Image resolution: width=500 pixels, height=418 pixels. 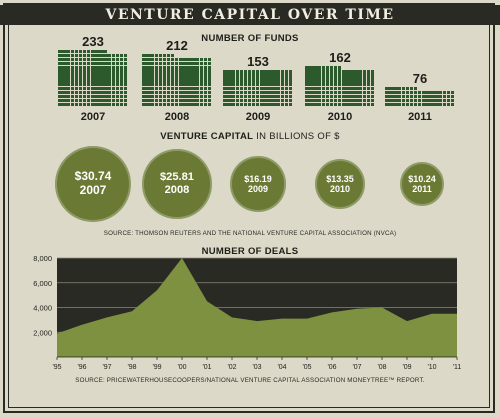 What do you see at coordinates (420, 117) in the screenshot?
I see `funds-year-label: 2011` at bounding box center [420, 117].